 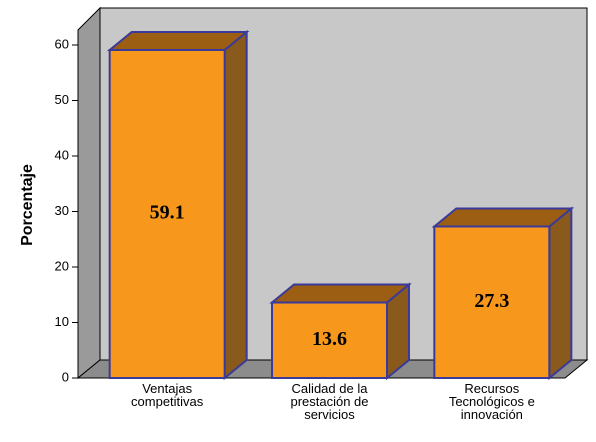 What do you see at coordinates (62, 154) in the screenshot?
I see `y-tick-label: 40` at bounding box center [62, 154].